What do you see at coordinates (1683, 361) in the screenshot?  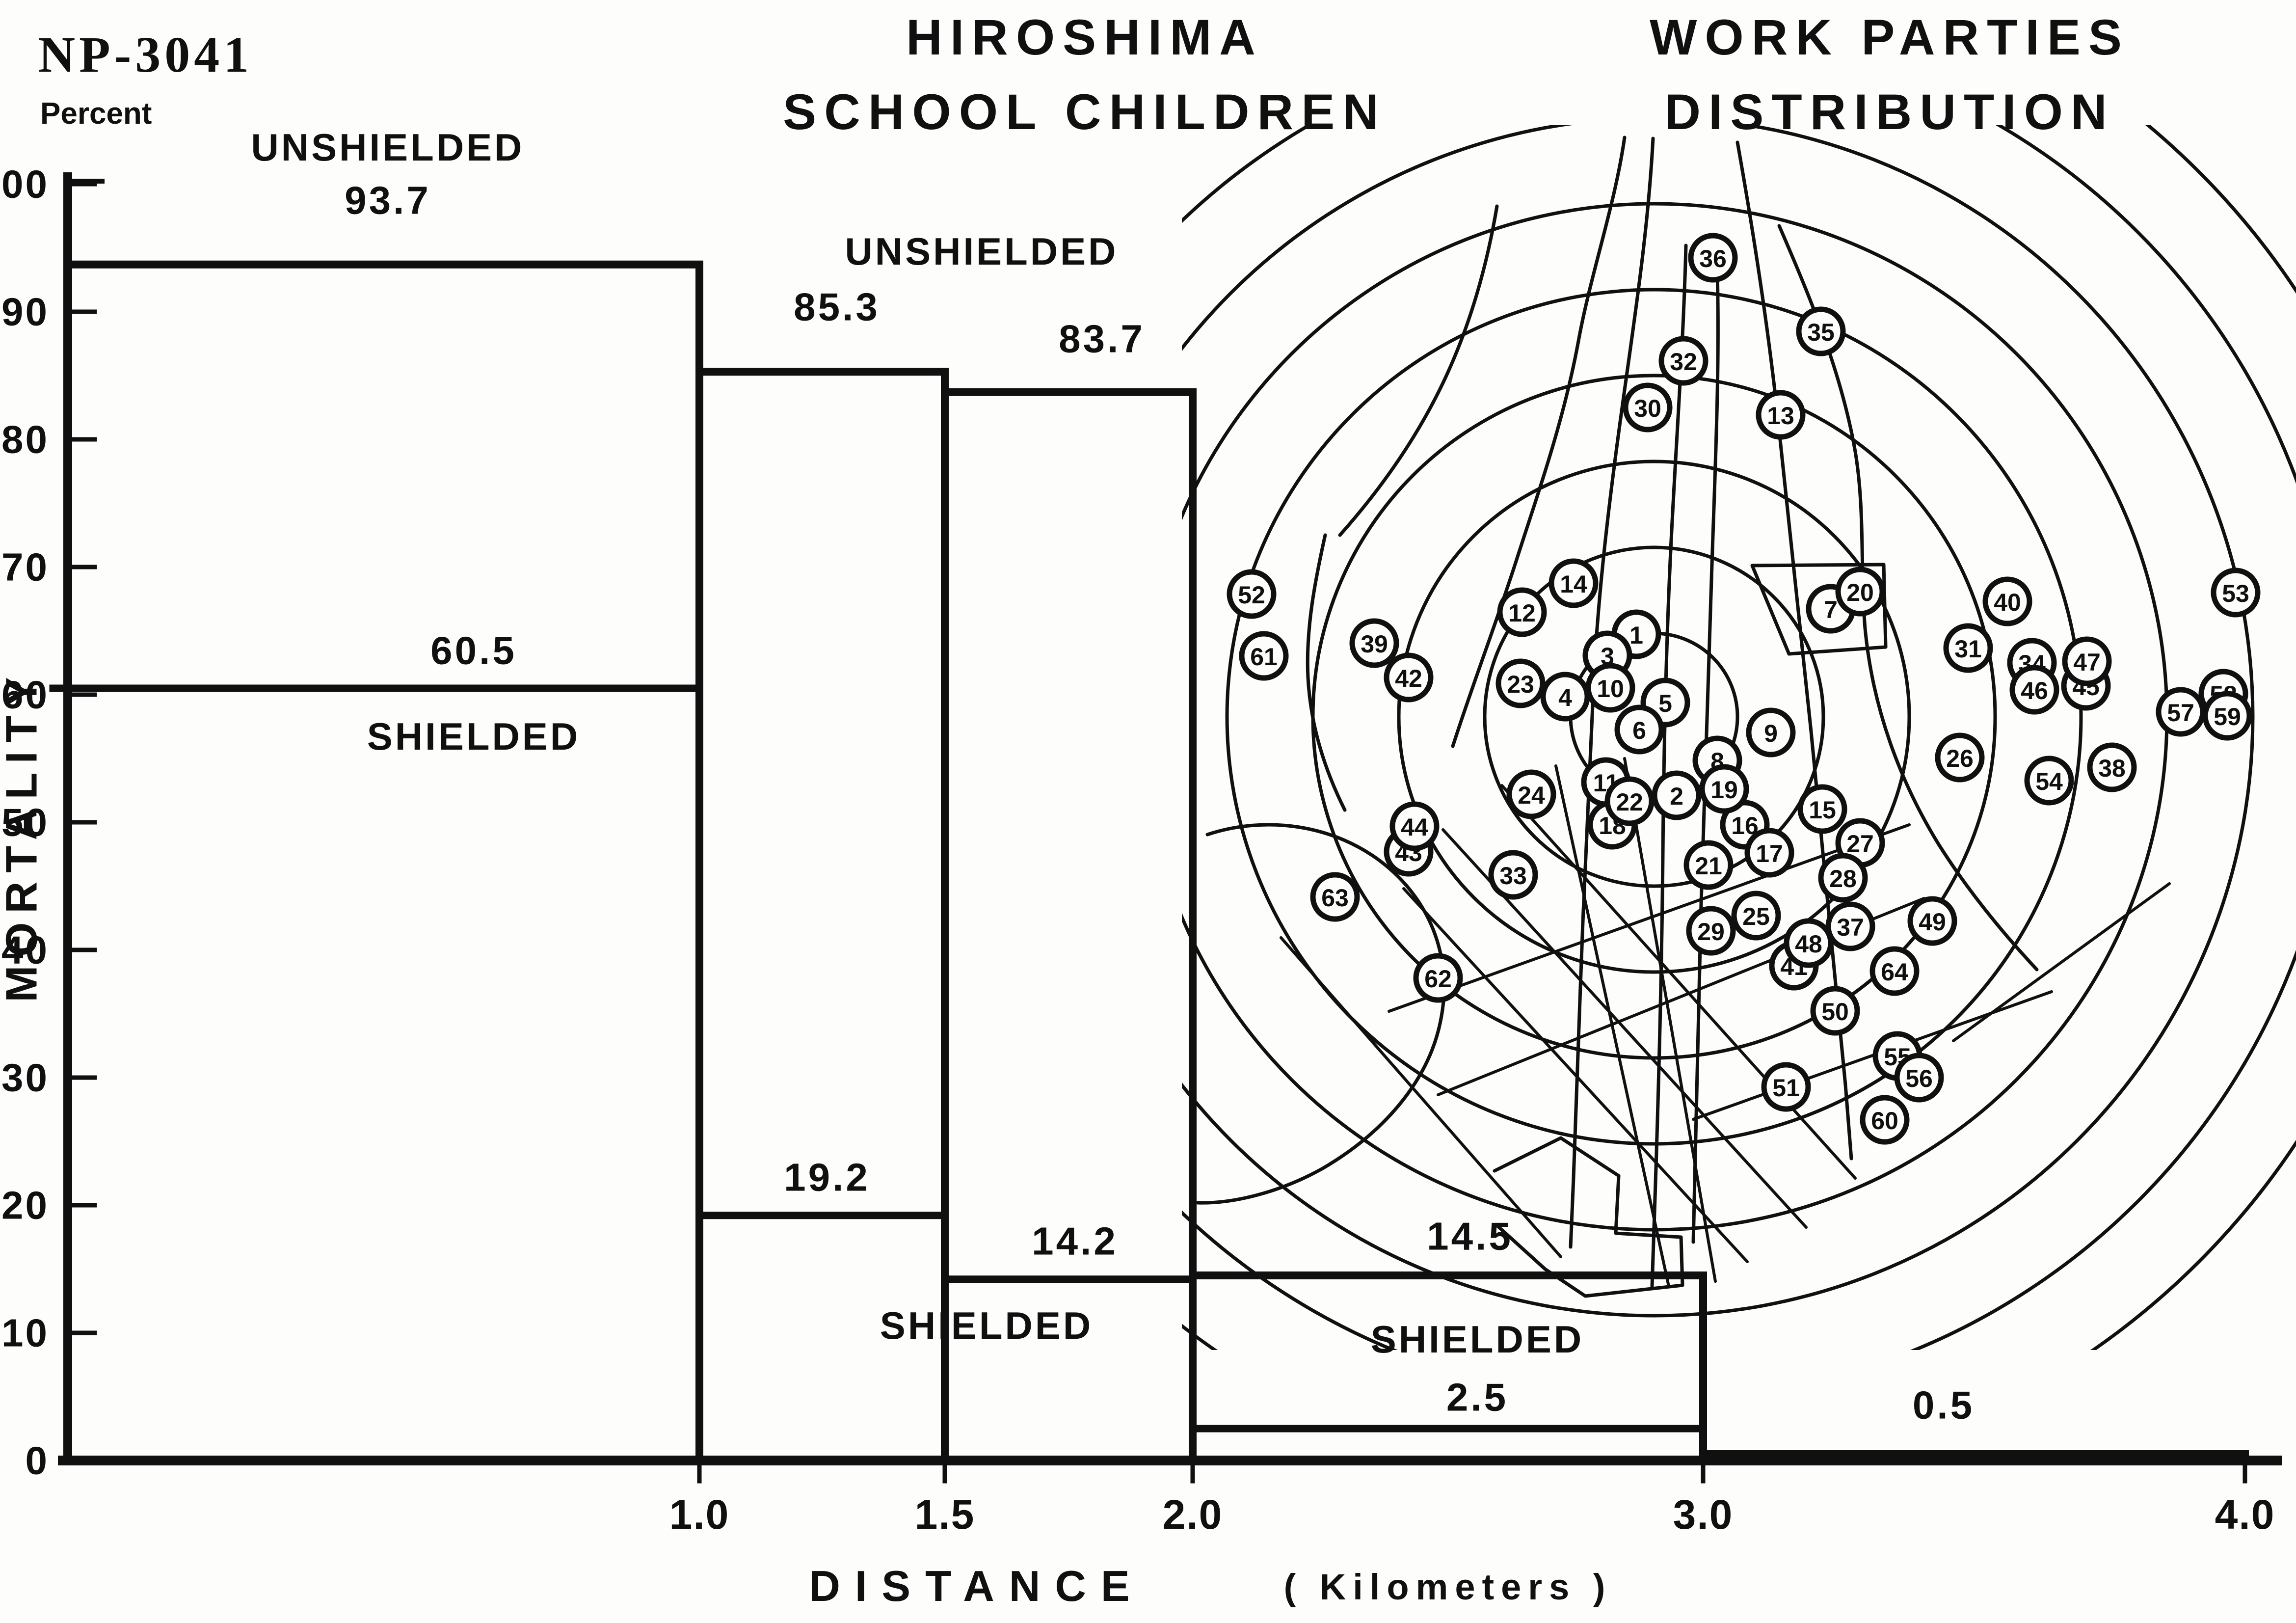 I see `map-marker: 32` at bounding box center [1683, 361].